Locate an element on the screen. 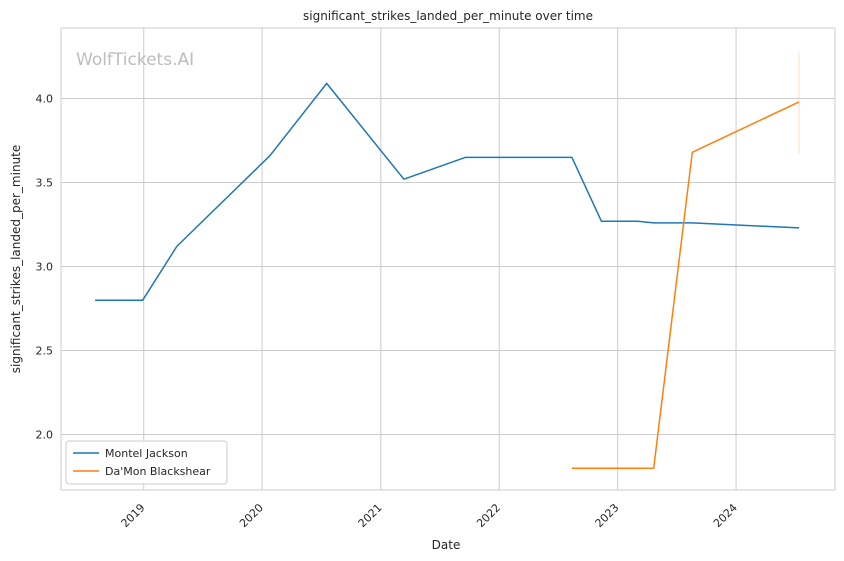  y-axis-label: significant_strikes_landed_per_minute is located at coordinates (16, 259).